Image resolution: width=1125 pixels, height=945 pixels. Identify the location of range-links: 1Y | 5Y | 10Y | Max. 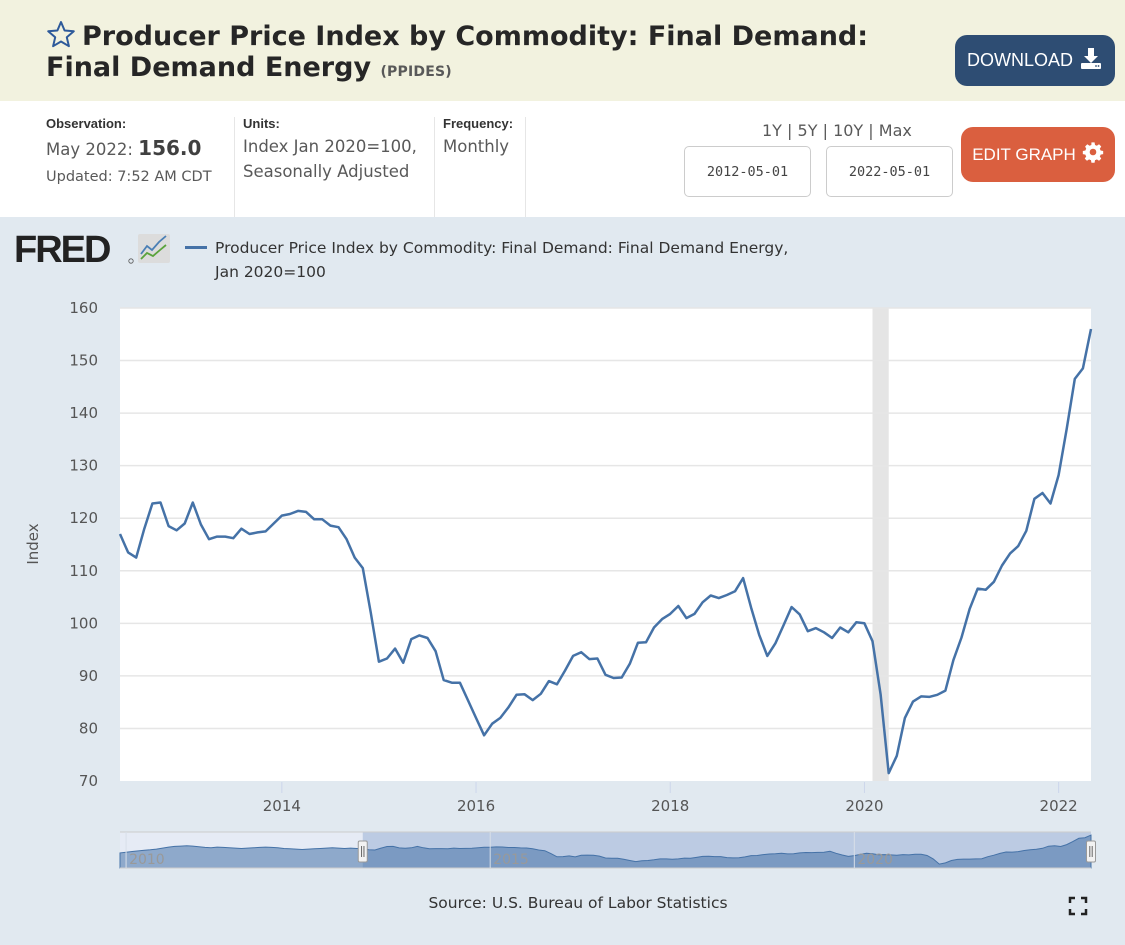
(837, 130).